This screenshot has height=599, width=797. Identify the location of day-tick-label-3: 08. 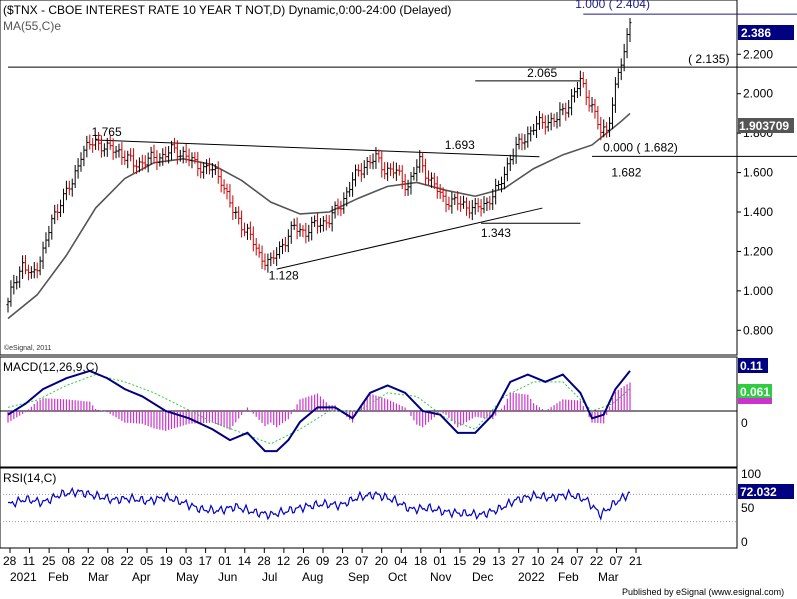
(69, 561).